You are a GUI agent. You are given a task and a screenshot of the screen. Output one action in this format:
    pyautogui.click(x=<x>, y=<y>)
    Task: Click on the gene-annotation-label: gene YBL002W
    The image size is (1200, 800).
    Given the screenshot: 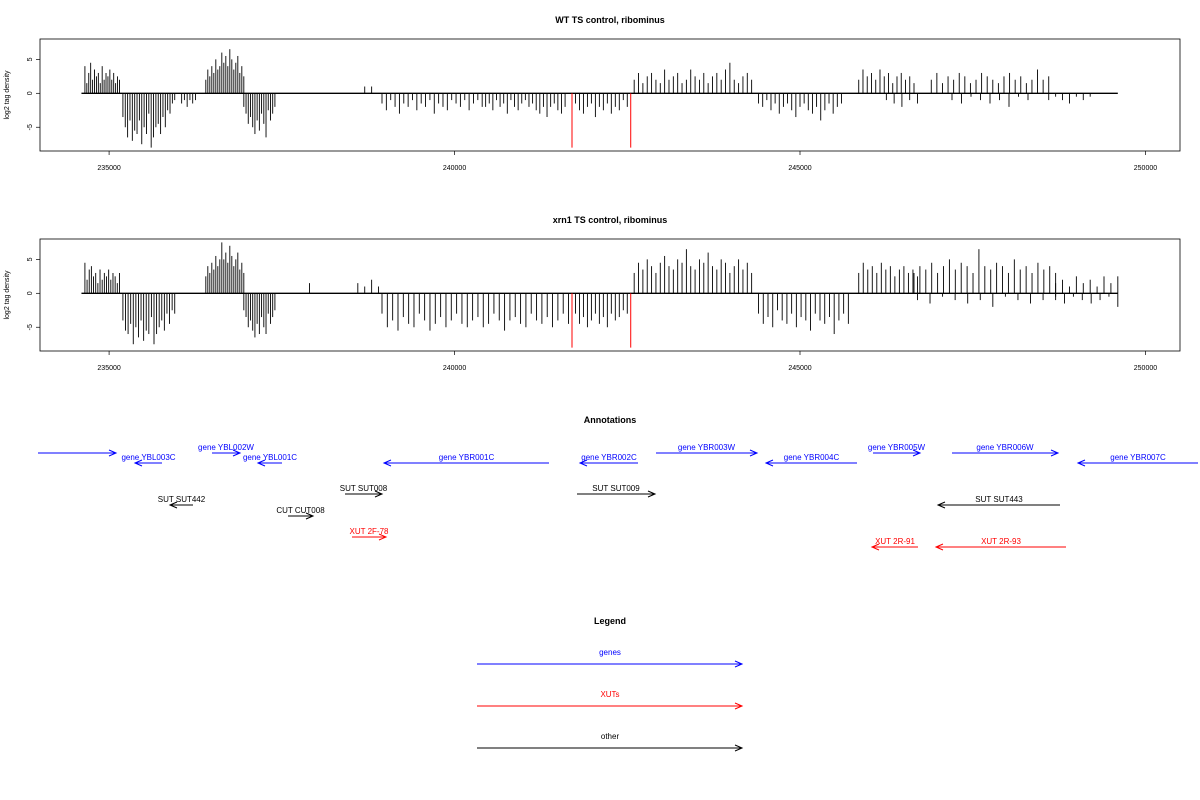 What is the action you would take?
    pyautogui.click(x=226, y=447)
    